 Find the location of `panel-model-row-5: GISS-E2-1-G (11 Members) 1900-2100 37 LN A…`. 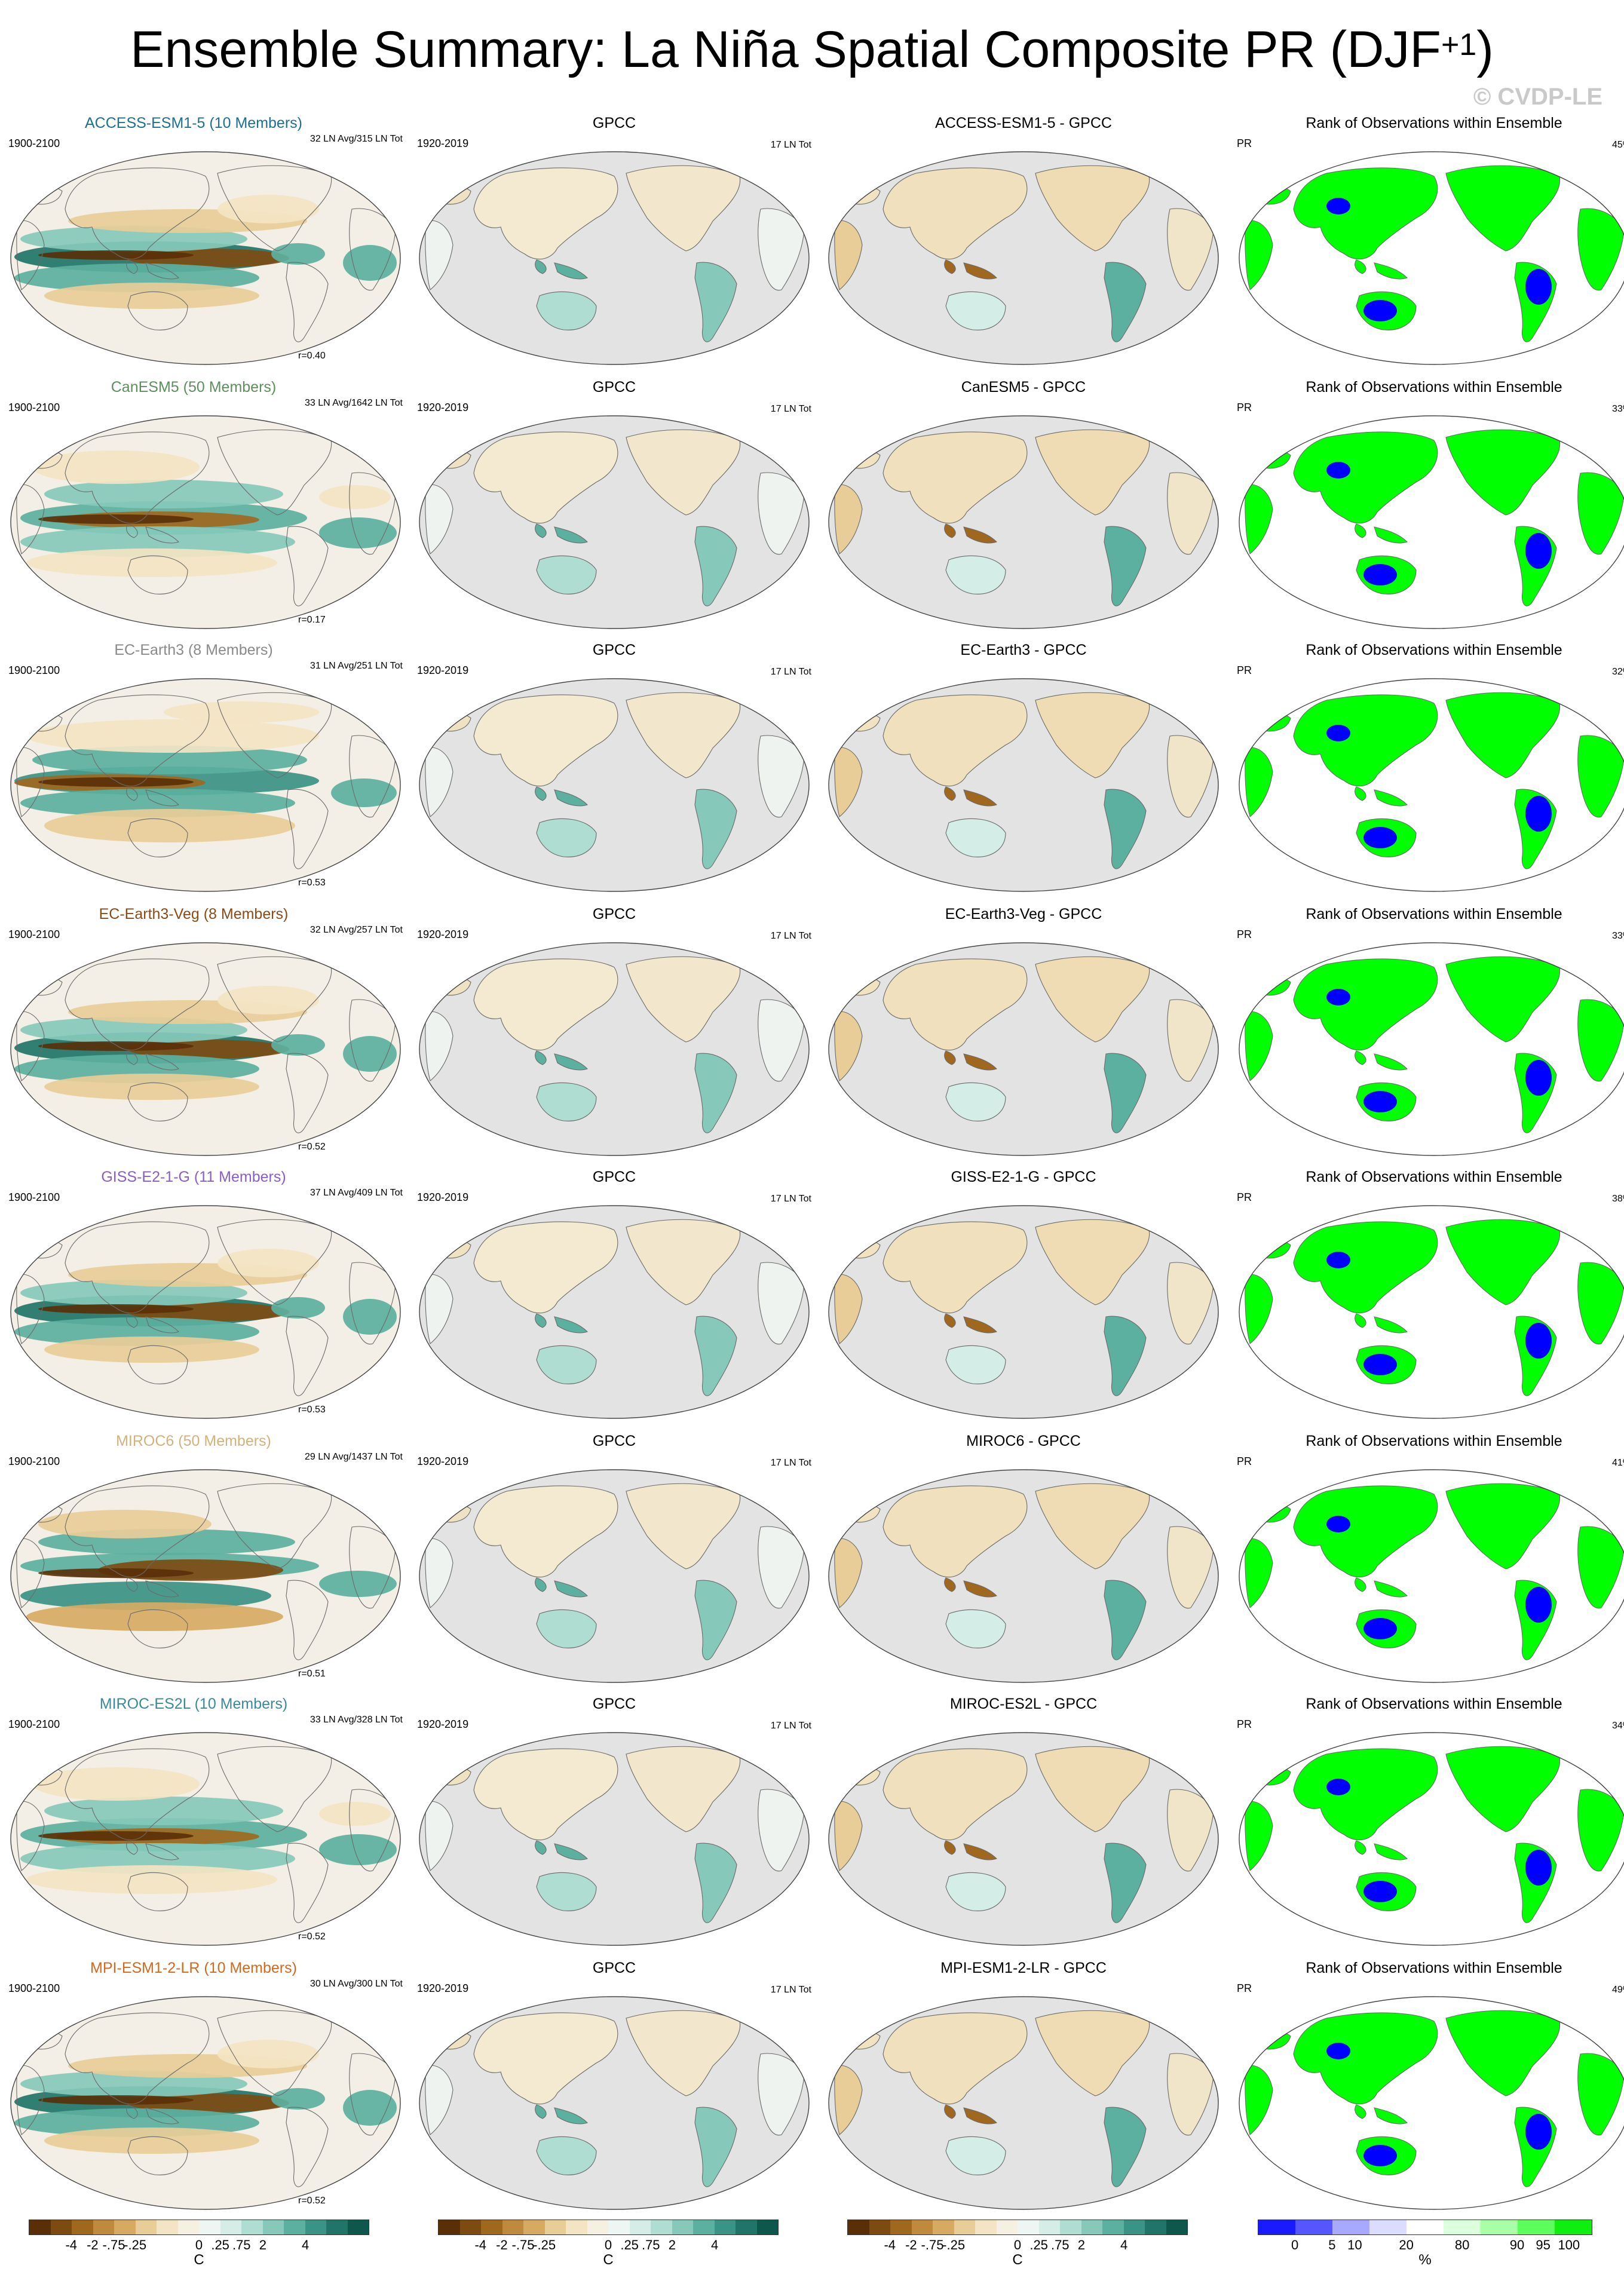

panel-model-row-5: GISS-E2-1-G (11 Members) 1900-2100 37 LN A… is located at coordinates (205, 1297).